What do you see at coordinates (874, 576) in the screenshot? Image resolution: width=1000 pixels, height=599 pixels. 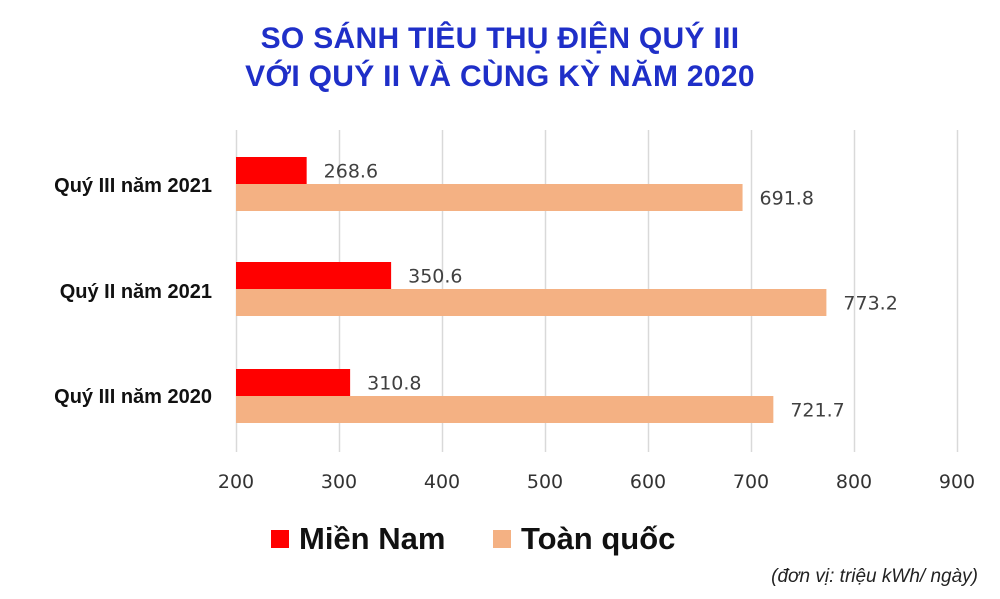 I see `unit-note: (đơn vị: triệu kWh/ ngày)` at bounding box center [874, 576].